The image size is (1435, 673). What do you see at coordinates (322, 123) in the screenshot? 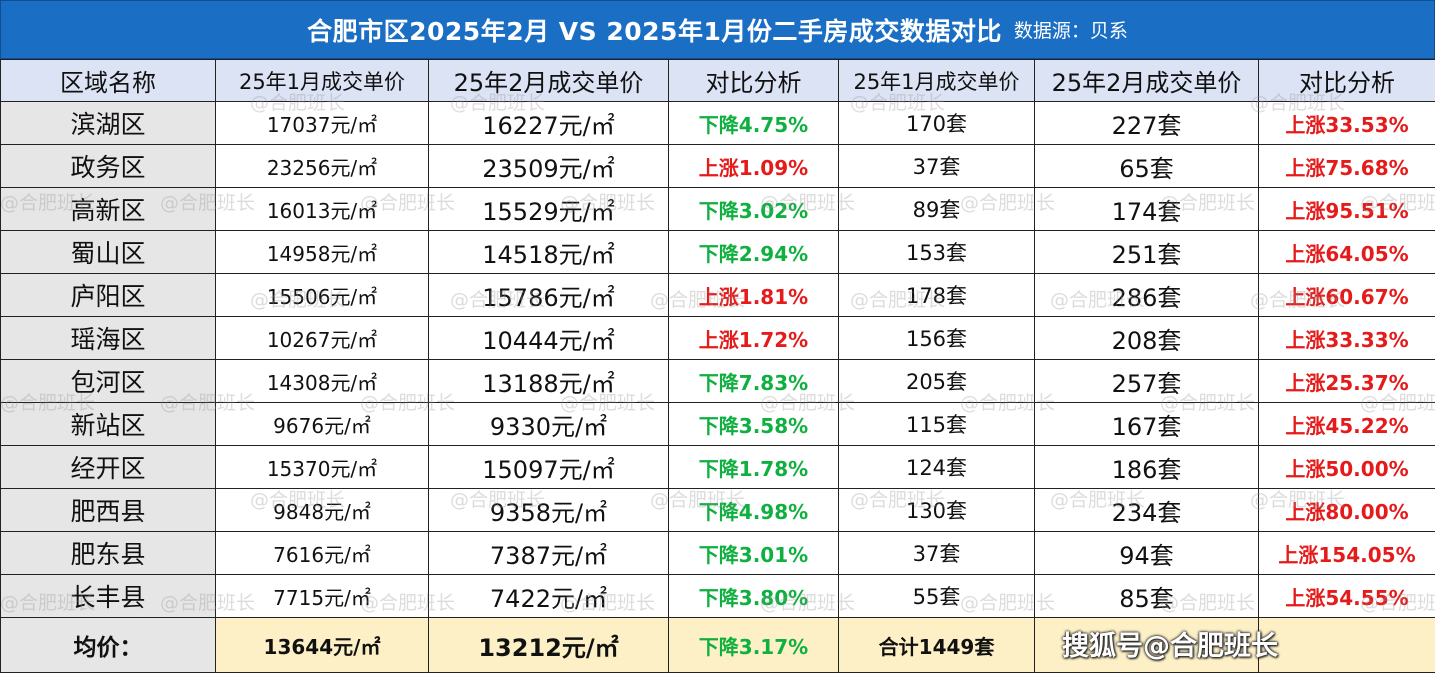
I see `price-jan-cell: 17037元/㎡` at bounding box center [322, 123].